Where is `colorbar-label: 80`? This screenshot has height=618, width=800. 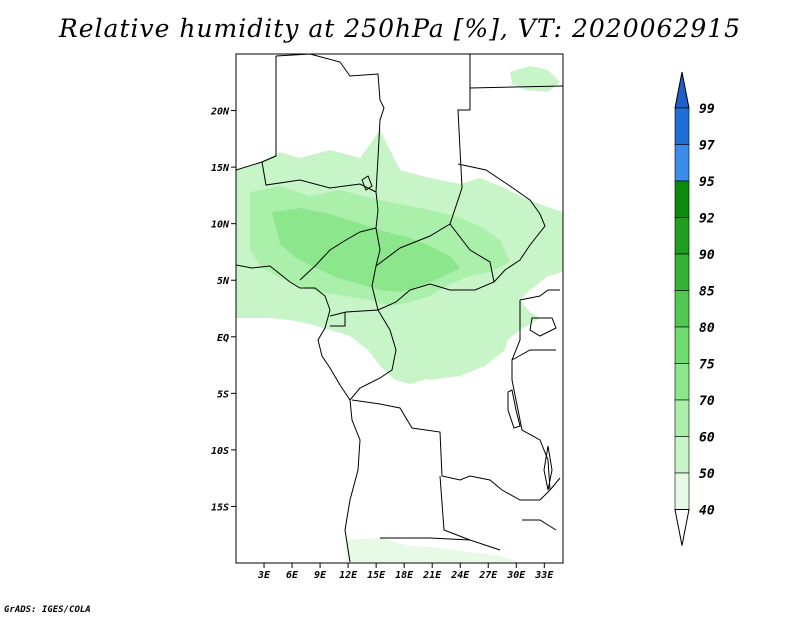
colorbar-label: 80 is located at coordinates (707, 328).